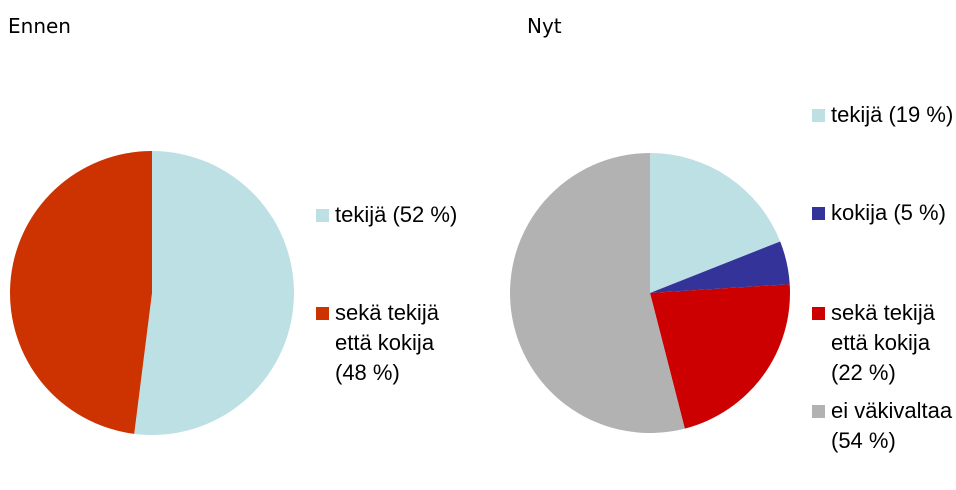 This screenshot has width=956, height=490. What do you see at coordinates (544, 26) in the screenshot?
I see `chart-title: Nyt` at bounding box center [544, 26].